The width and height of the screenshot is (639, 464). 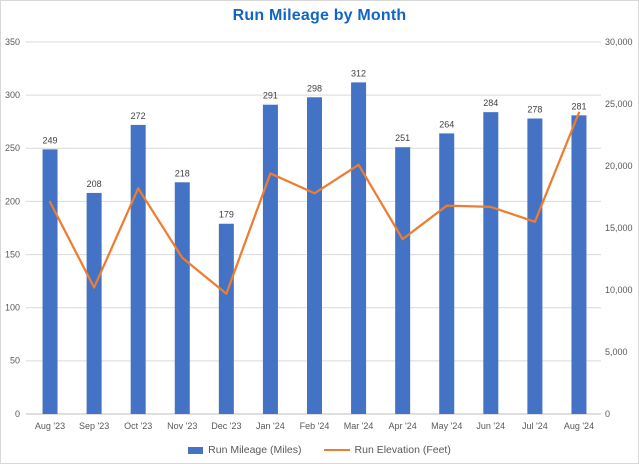 I want to click on legend-item-elevation: Run Elevation (Feet), so click(x=387, y=450).